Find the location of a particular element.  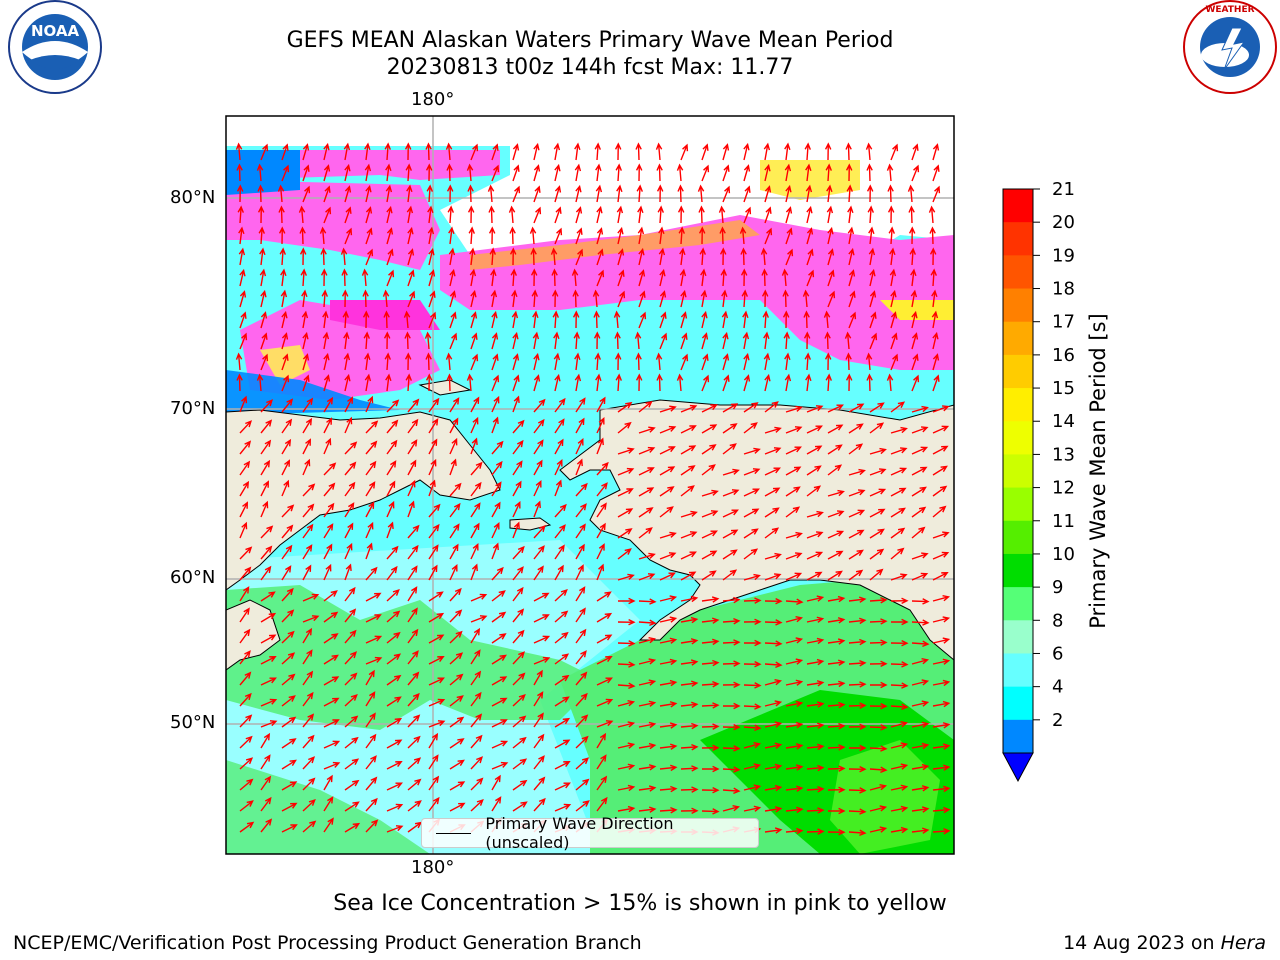

colorbar-tick-label: 6 is located at coordinates (1057, 653).